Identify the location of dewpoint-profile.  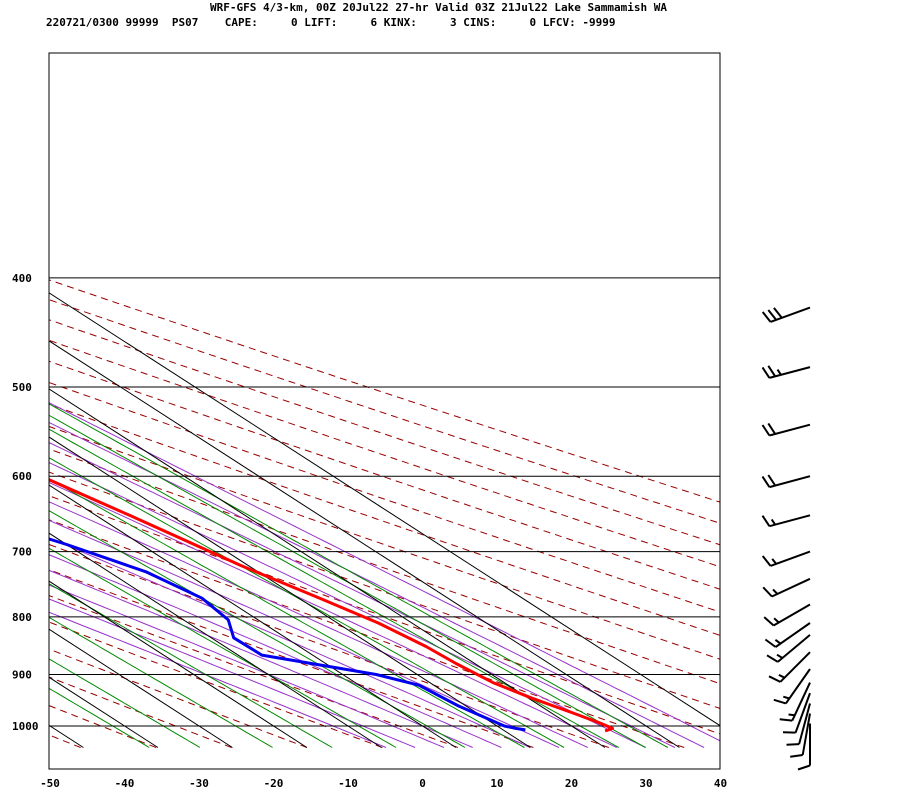
(287, 634).